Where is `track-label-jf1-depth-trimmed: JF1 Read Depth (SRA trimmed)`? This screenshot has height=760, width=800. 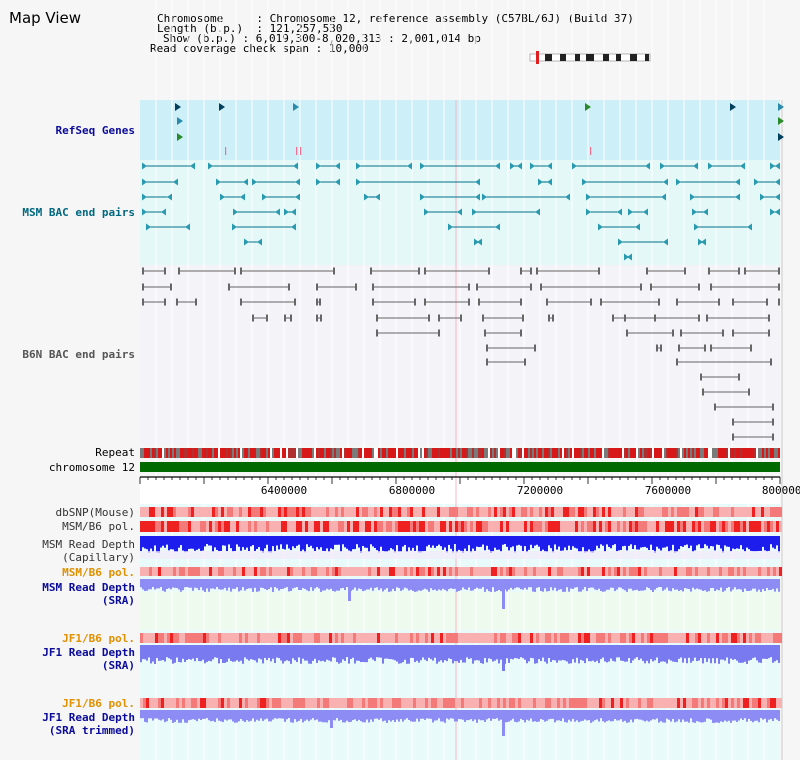
track-label-jf1-depth-trimmed: JF1 Read Depth (SRA trimmed) is located at coordinates (88, 724).